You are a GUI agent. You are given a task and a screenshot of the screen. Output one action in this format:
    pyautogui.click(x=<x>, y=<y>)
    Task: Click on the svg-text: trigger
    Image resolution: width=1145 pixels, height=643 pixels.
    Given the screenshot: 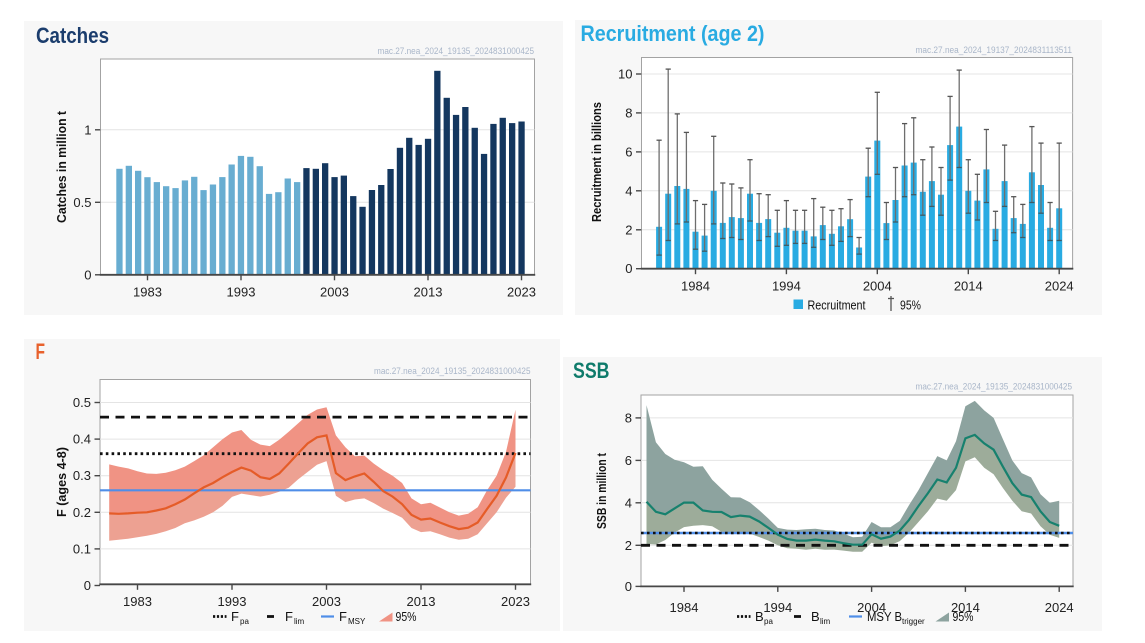 What is the action you would take?
    pyautogui.click(x=913, y=621)
    